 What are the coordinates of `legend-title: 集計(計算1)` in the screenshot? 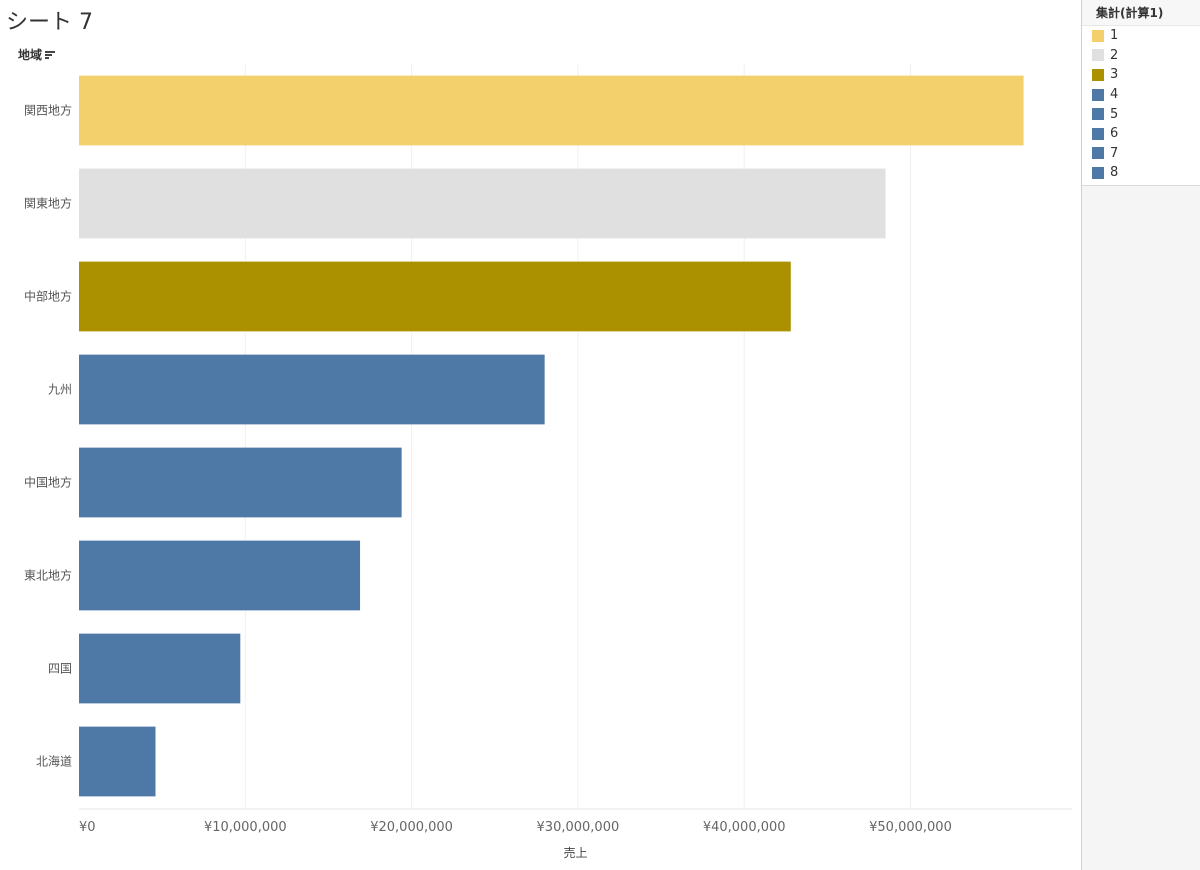 It's located at (1141, 13).